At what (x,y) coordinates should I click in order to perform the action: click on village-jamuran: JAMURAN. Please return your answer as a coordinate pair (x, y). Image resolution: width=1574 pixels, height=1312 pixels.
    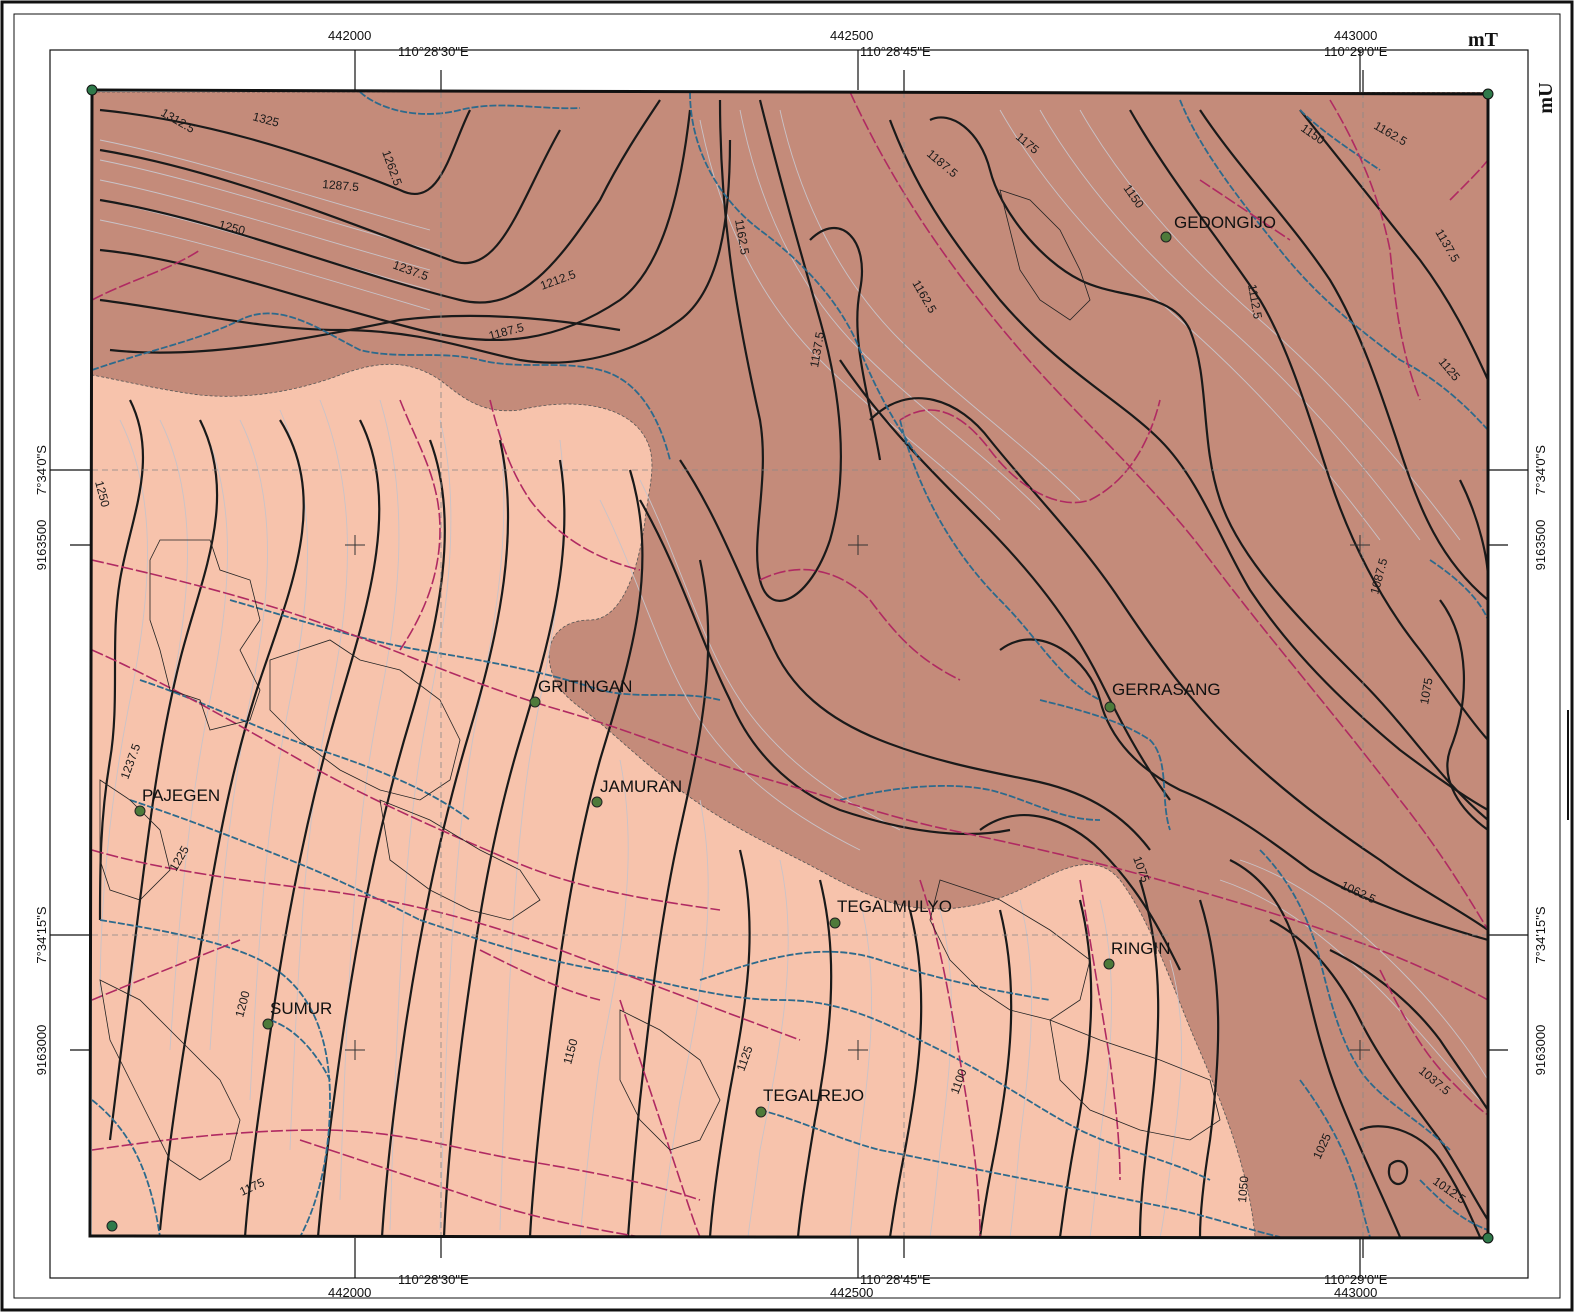
    Looking at the image, I should click on (636, 792).